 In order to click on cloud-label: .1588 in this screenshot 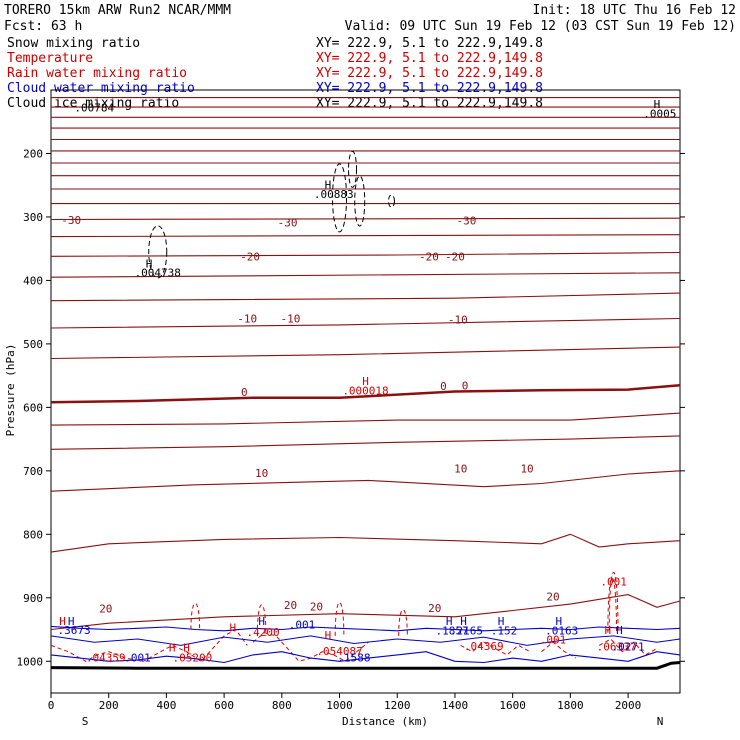, I will do `click(353, 657)`.